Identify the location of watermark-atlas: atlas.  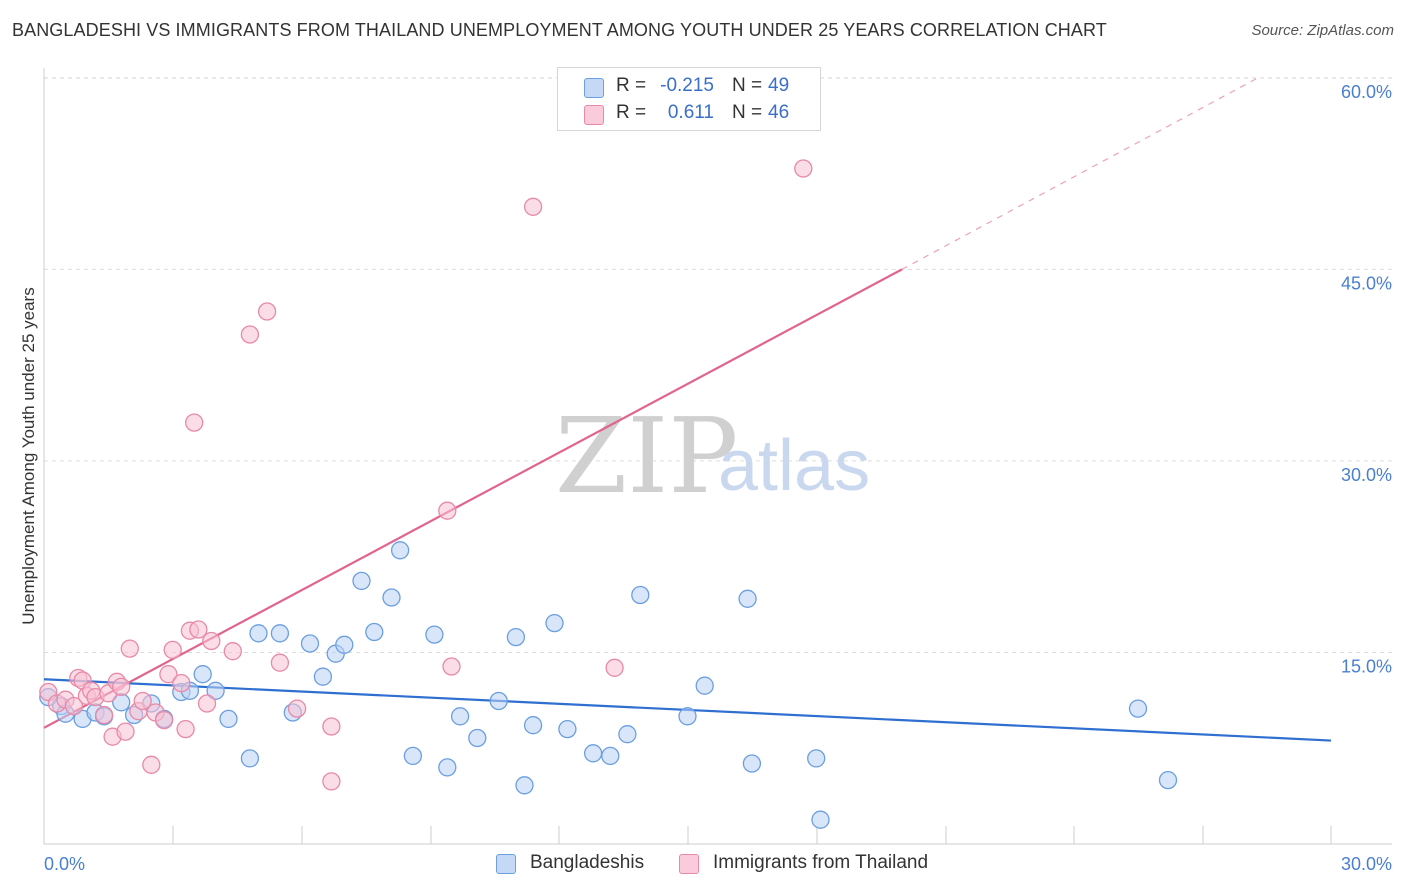
(794, 466).